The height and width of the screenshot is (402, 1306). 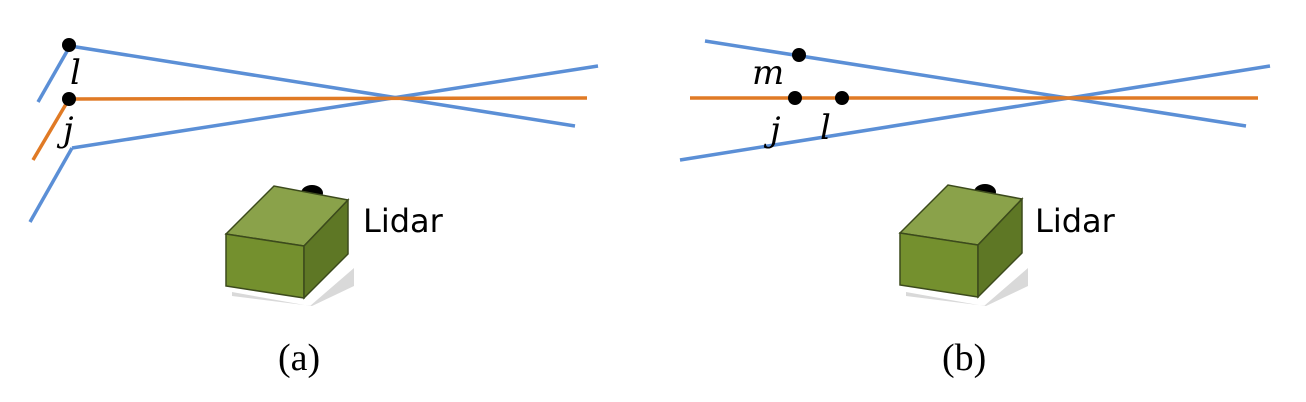 What do you see at coordinates (69, 99) in the screenshot?
I see `point-a-j` at bounding box center [69, 99].